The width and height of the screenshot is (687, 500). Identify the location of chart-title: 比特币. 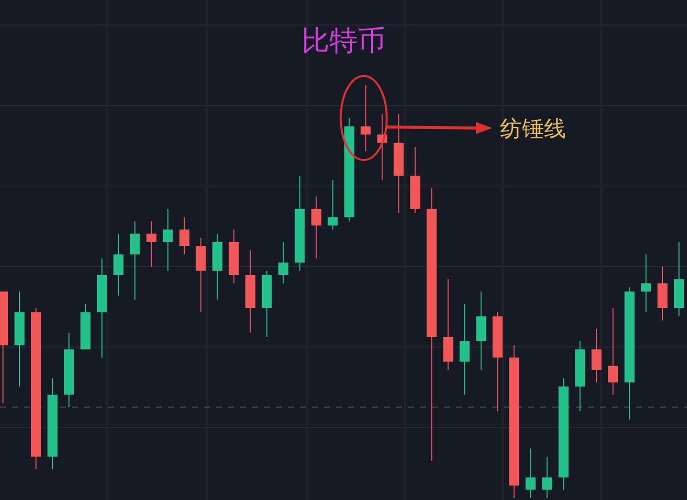
(344, 40).